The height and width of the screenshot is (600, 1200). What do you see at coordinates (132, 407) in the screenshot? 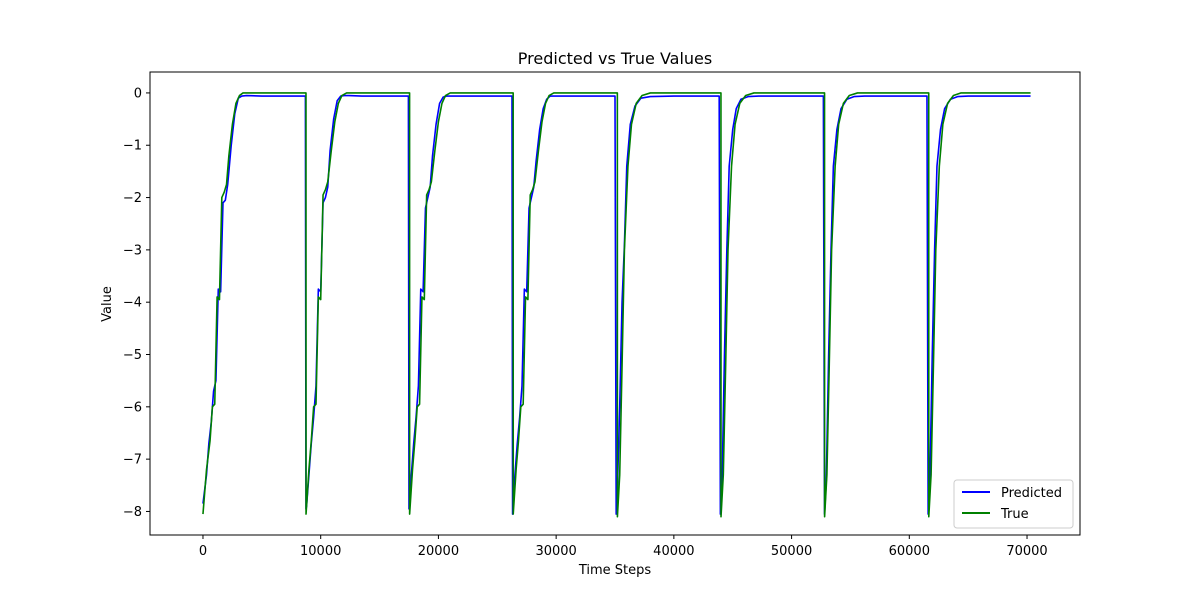
I see `y-tick-label: −6` at bounding box center [132, 407].